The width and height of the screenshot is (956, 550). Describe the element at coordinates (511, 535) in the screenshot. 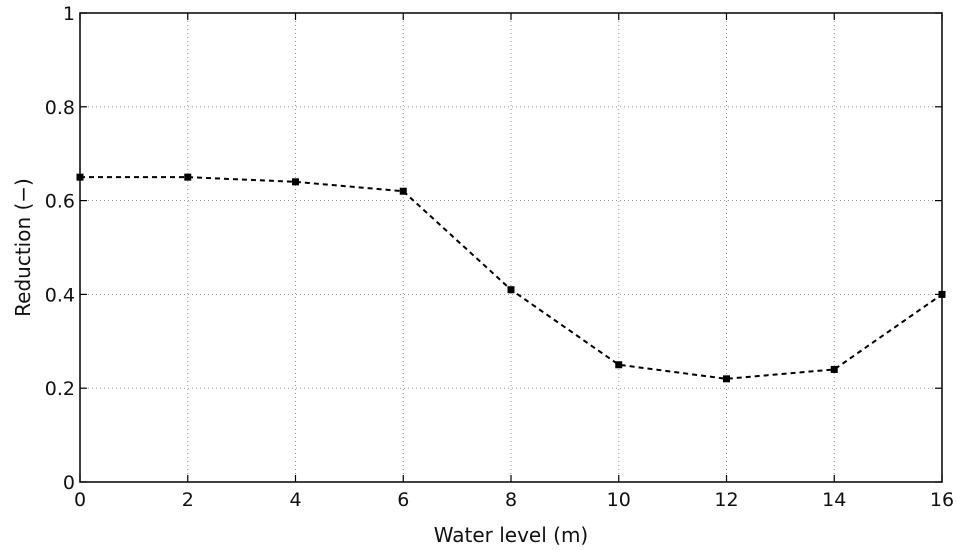

I see `x-axis-label: Water level (m)` at that location.